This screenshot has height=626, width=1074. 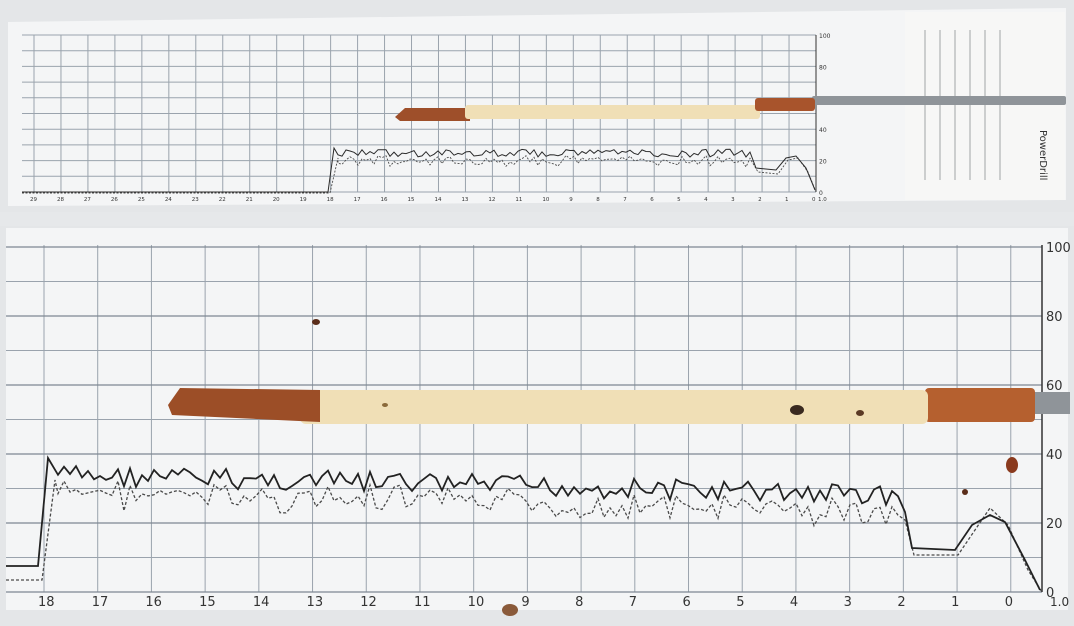 What do you see at coordinates (114, 200) in the screenshot?
I see `top-x-tick-label: 26` at bounding box center [114, 200].